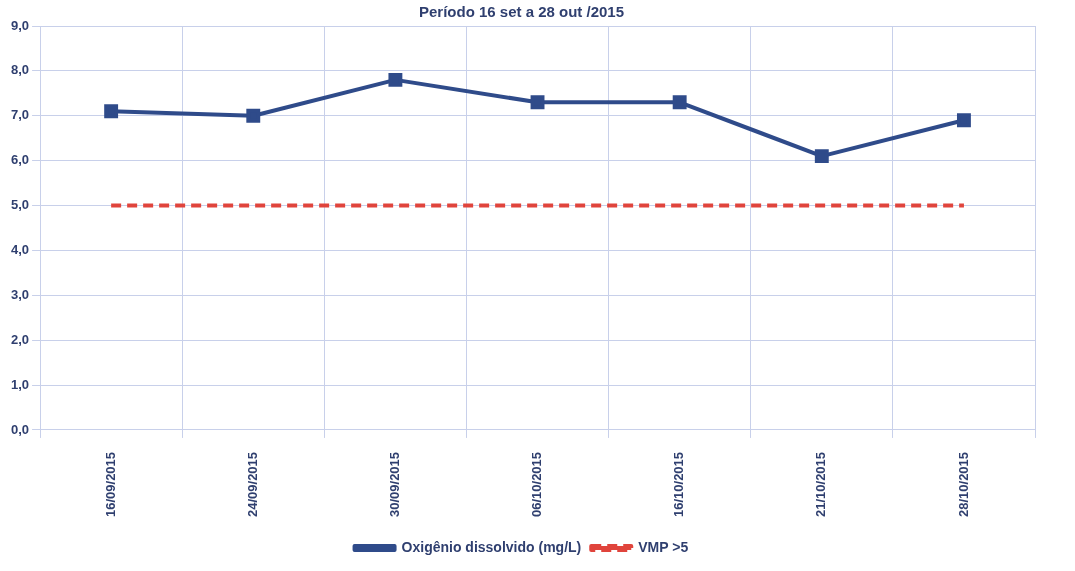 This screenshot has width=1075, height=571. Describe the element at coordinates (663, 546) in the screenshot. I see `legend-label: VMP >5` at that location.